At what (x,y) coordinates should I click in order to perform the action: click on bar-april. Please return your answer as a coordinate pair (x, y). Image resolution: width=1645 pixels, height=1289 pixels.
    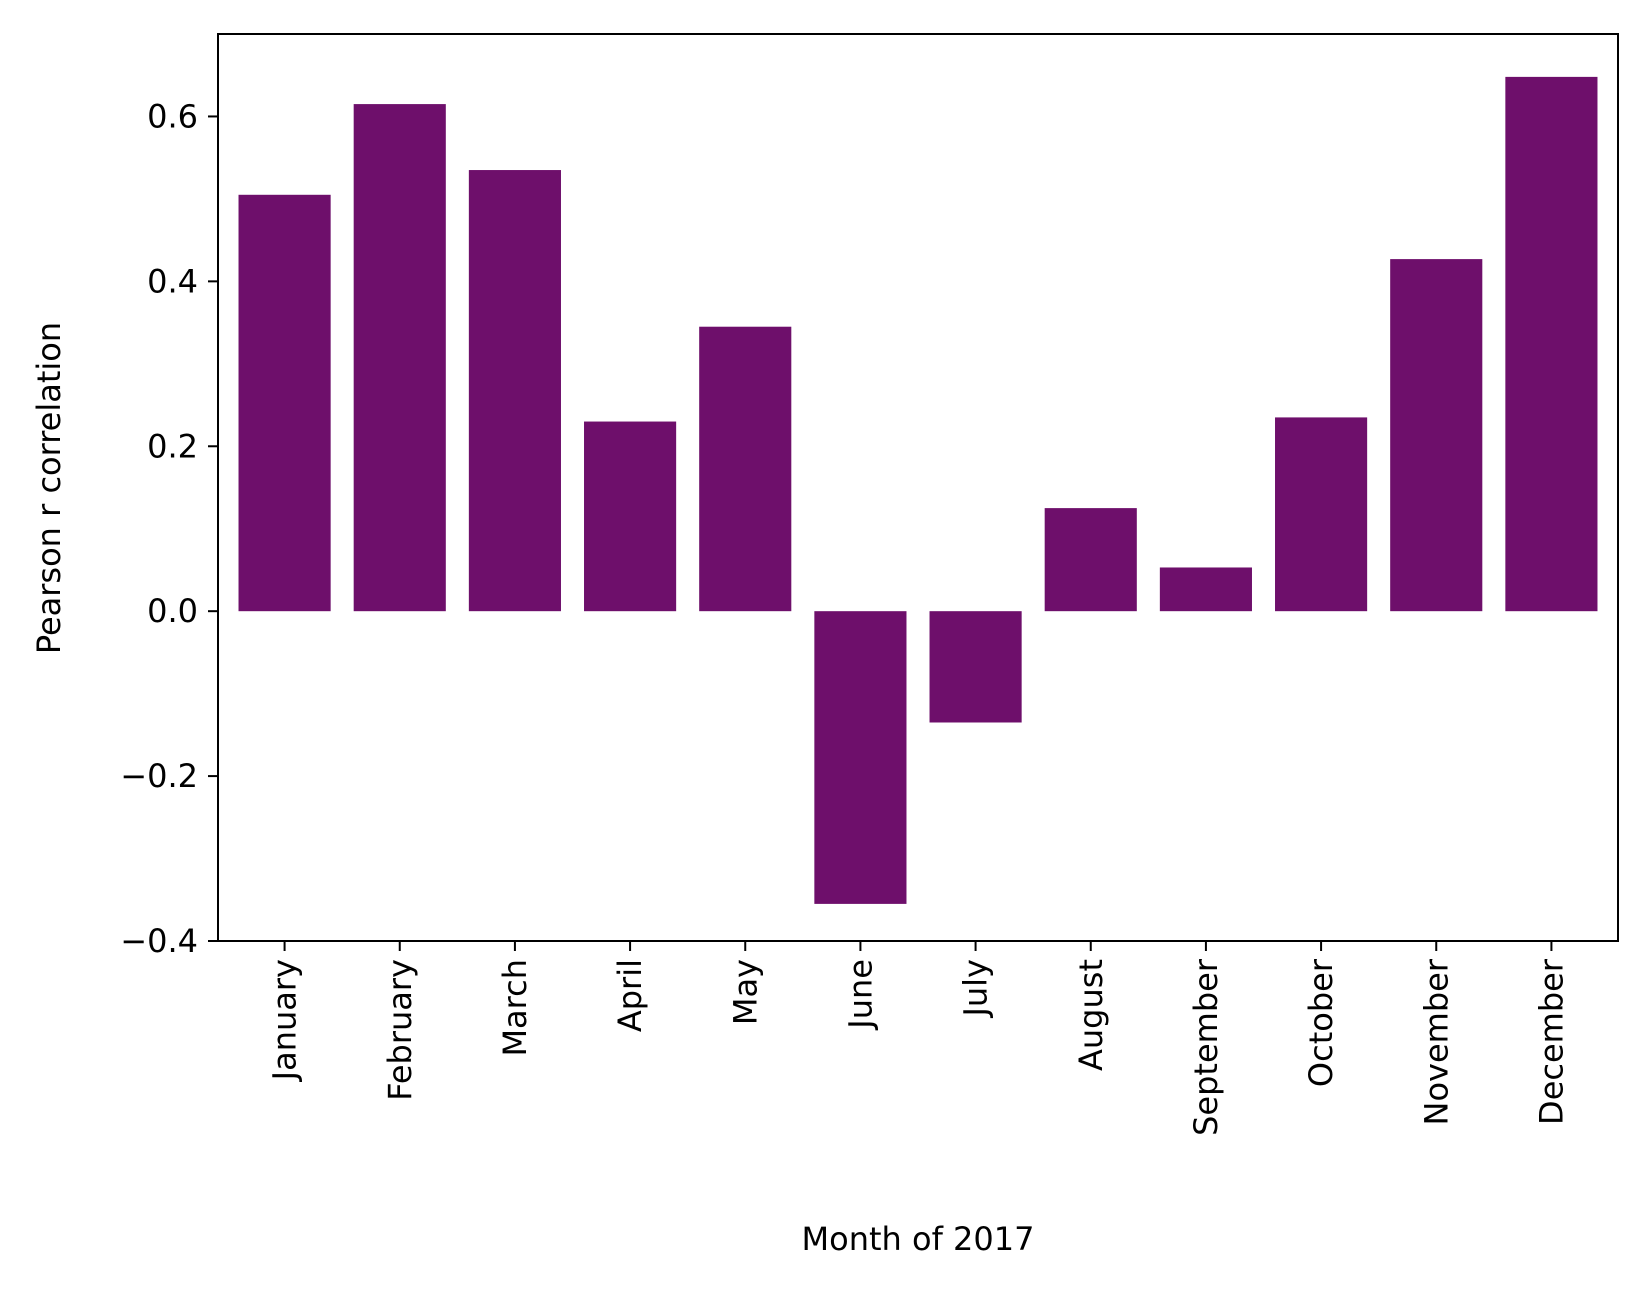
    Looking at the image, I should click on (630, 516).